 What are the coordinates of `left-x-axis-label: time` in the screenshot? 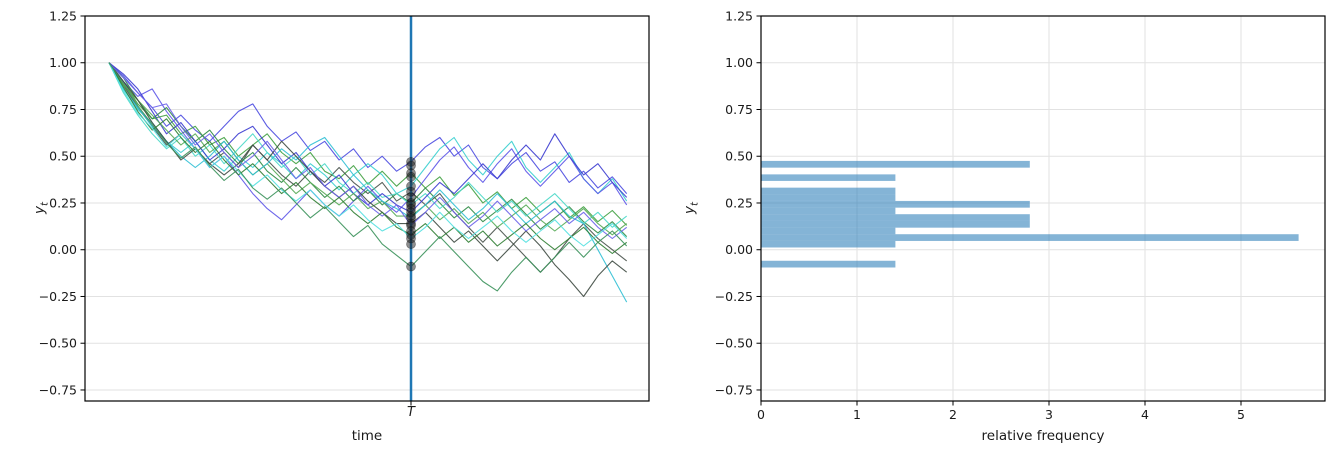 It's located at (367, 436).